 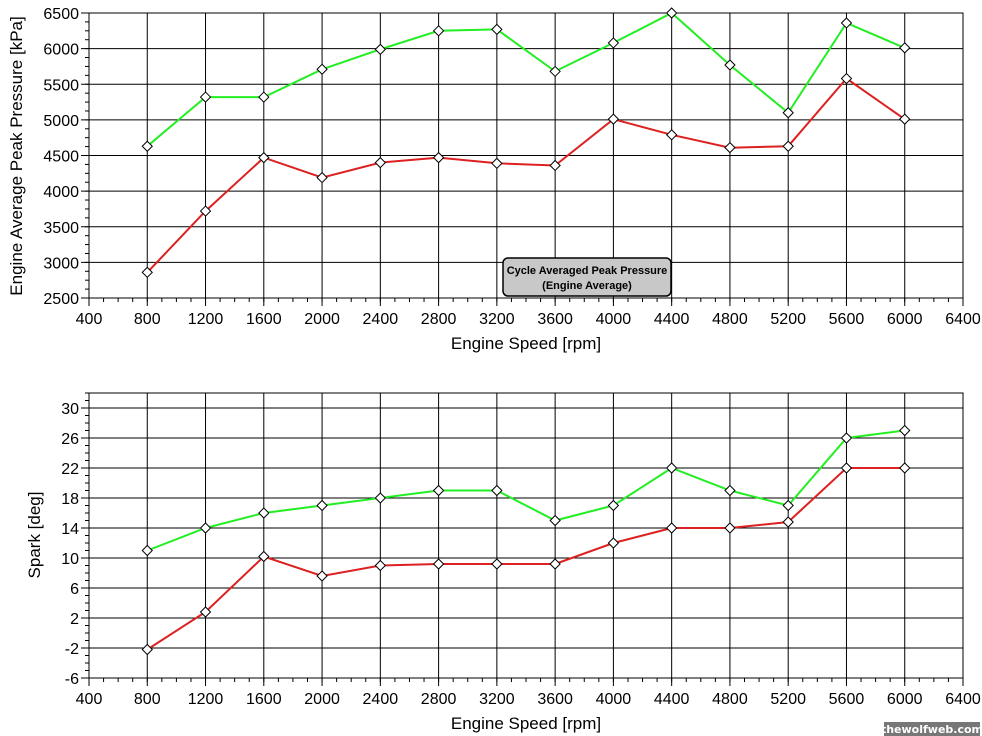 I want to click on x-tick-label: 2800, so click(x=439, y=319).